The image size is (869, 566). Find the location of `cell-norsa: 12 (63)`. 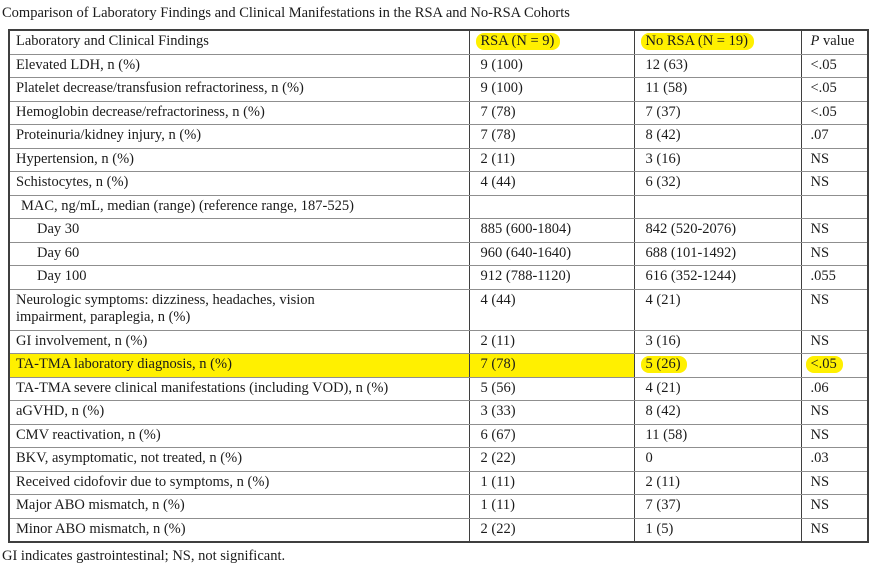

cell-norsa: 12 (63) is located at coordinates (717, 65).